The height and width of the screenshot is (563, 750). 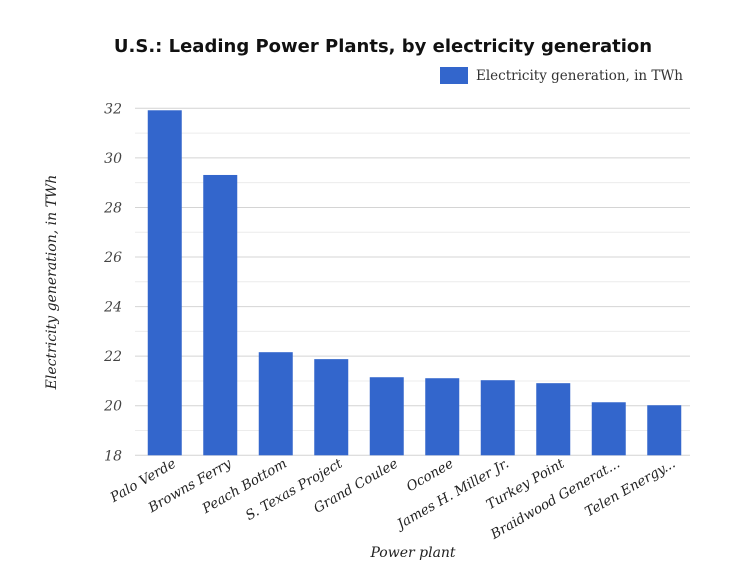 I want to click on y-tick-label: 26, so click(x=112, y=258).